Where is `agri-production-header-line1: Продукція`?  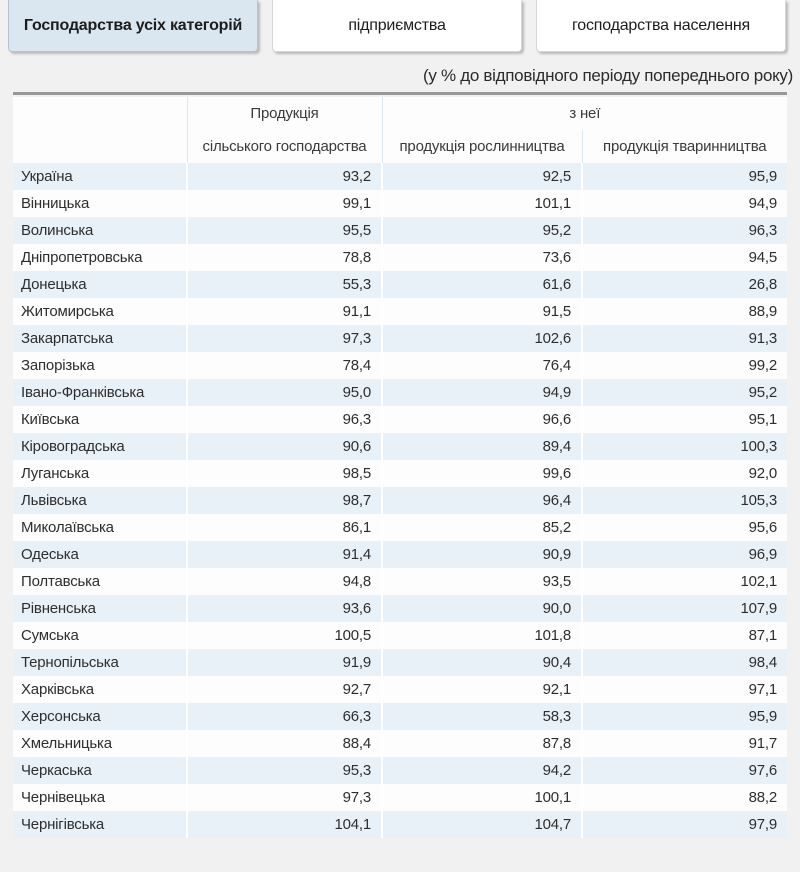
agri-production-header-line1: Продукція is located at coordinates (284, 113).